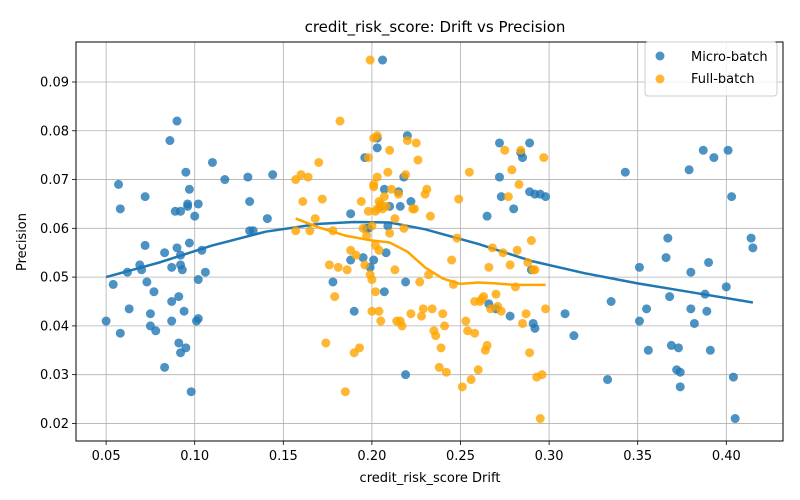 Image resolution: width=800 pixels, height=500 pixels. What do you see at coordinates (54, 375) in the screenshot?
I see `y-tick-label: 0.03` at bounding box center [54, 375].